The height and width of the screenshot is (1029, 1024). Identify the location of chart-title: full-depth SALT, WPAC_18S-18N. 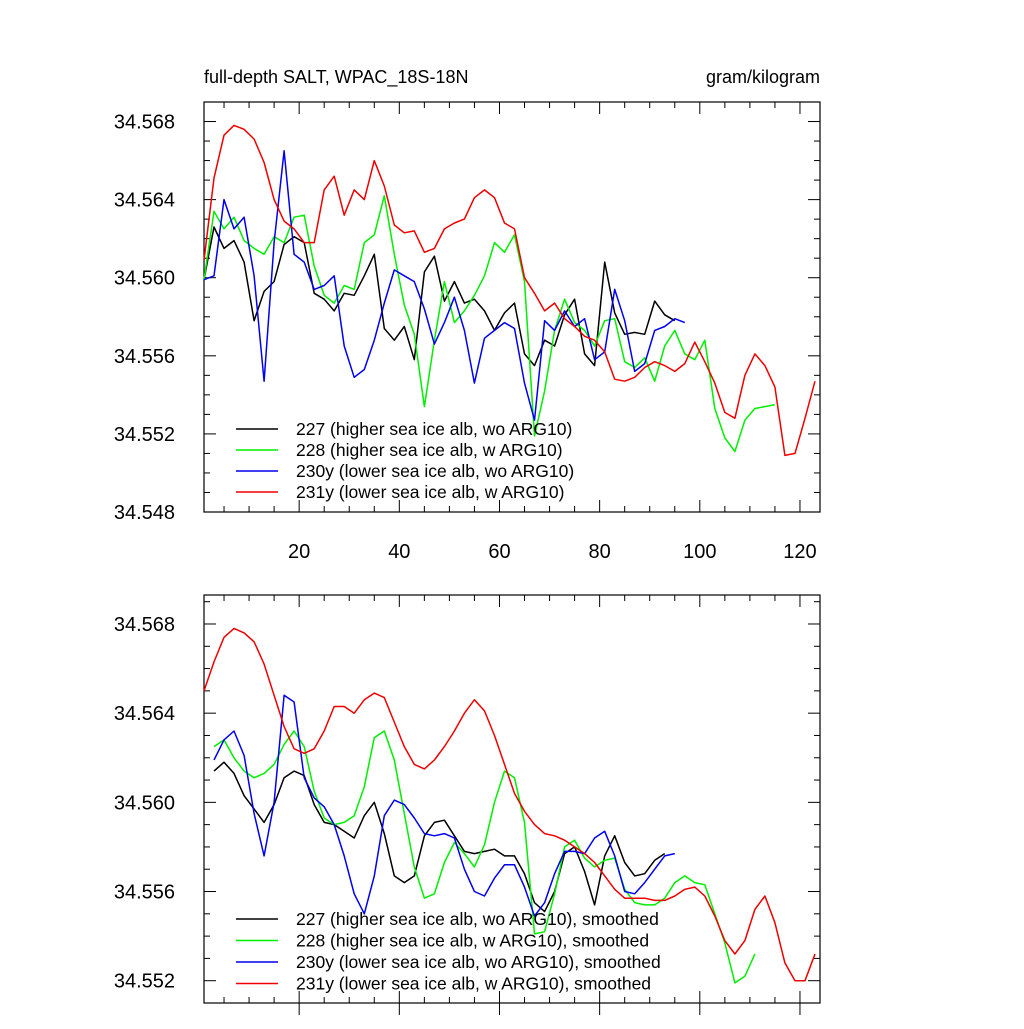
(336, 77).